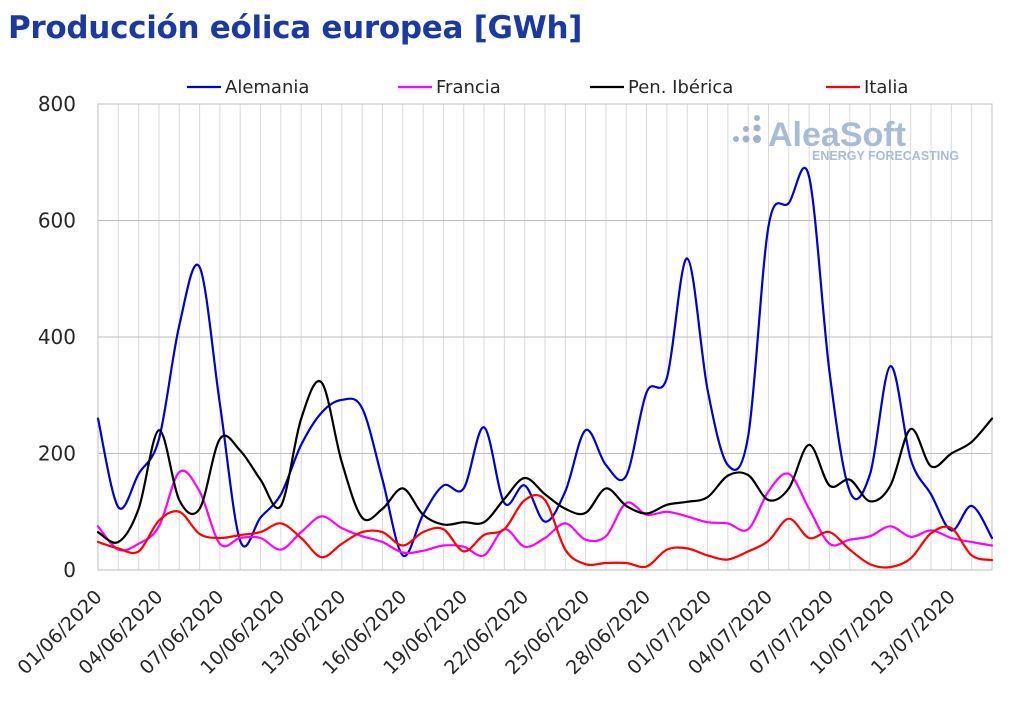  I want to click on logo-text: AleaSoft, so click(837, 135).